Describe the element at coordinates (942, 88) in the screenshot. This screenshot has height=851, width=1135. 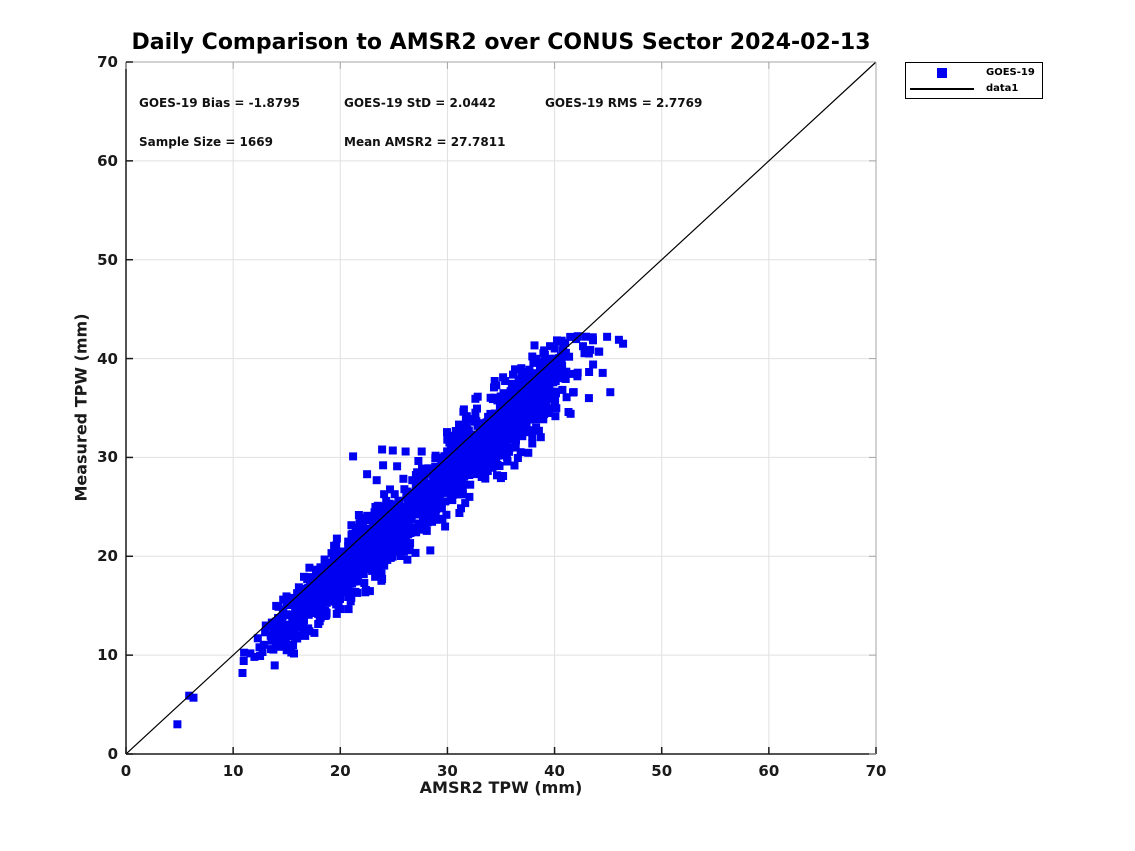
I see `legend-marker-glyph` at that location.